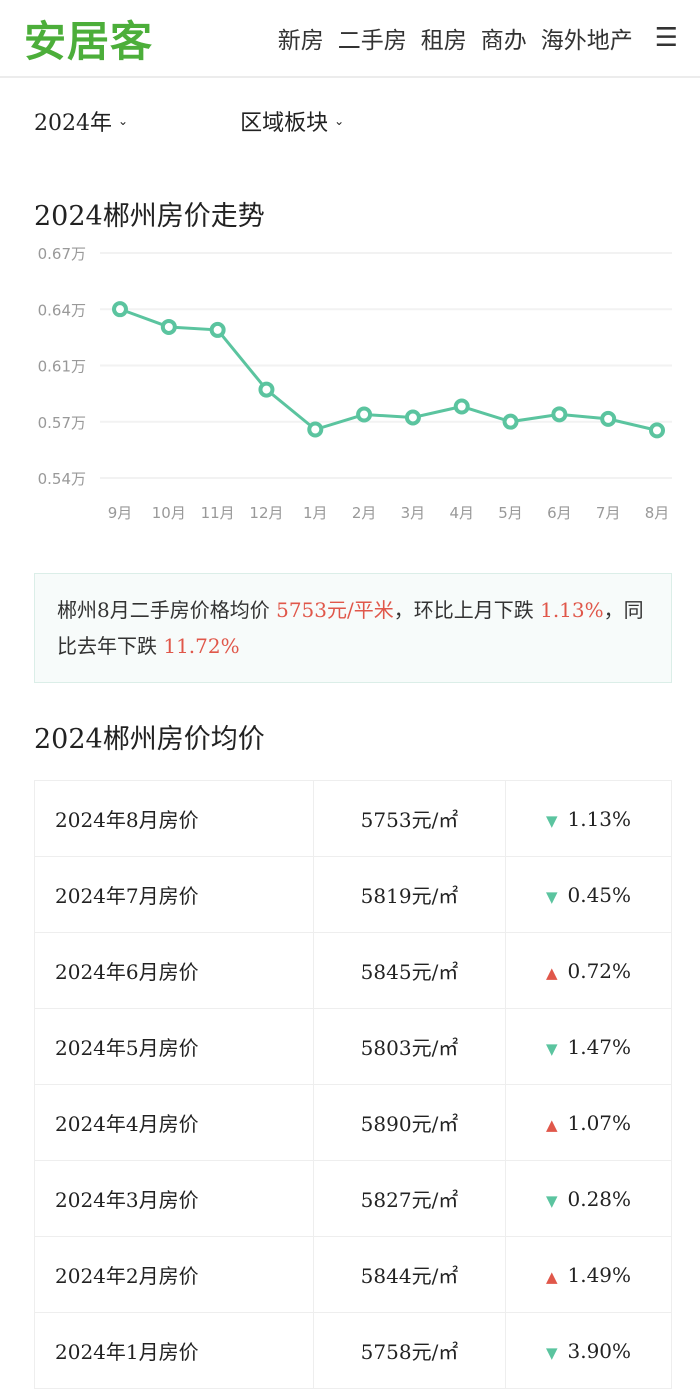  I want to click on header: 安居客 新房 二手房 租房 商办 海外地产 ☰, so click(350, 39).